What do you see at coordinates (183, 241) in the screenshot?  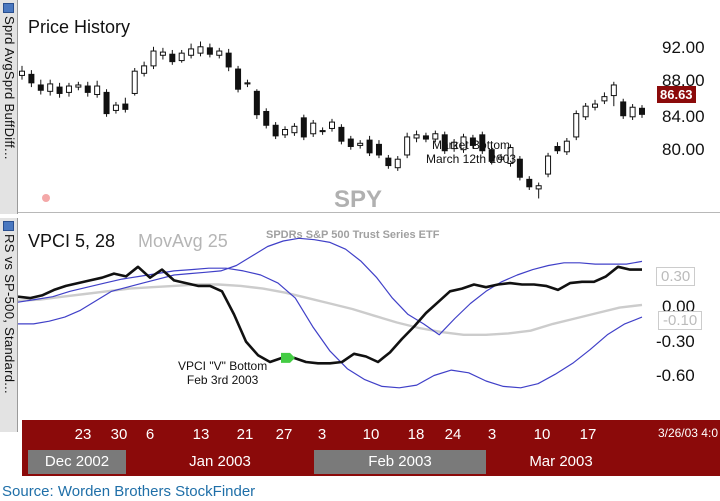 I see `moving-average-label: MovAvg 25` at bounding box center [183, 241].